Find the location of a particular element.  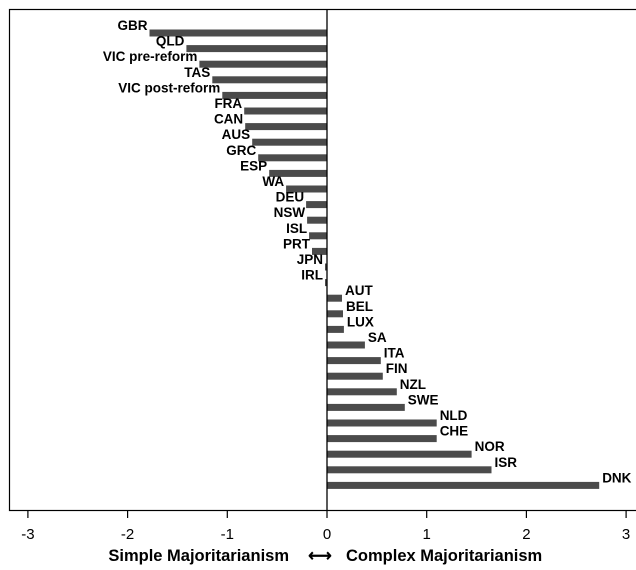

x-axis-title-left: Simple Majoritarianism is located at coordinates (198, 556).